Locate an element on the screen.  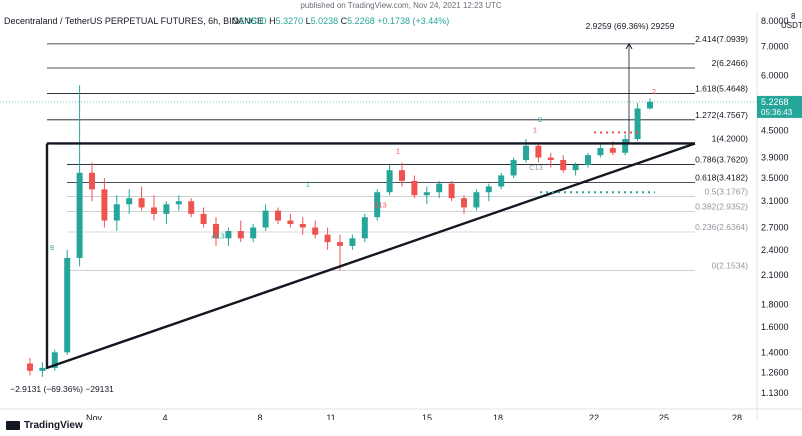
price-tick-label: 1.2600 is located at coordinates (775, 372).